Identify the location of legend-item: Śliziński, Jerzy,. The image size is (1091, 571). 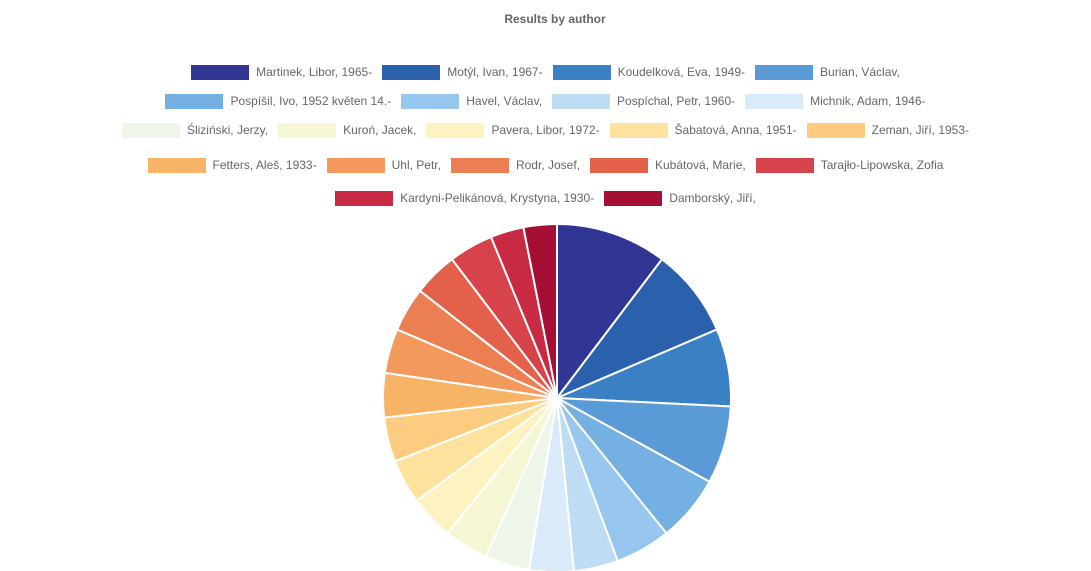
(195, 130).